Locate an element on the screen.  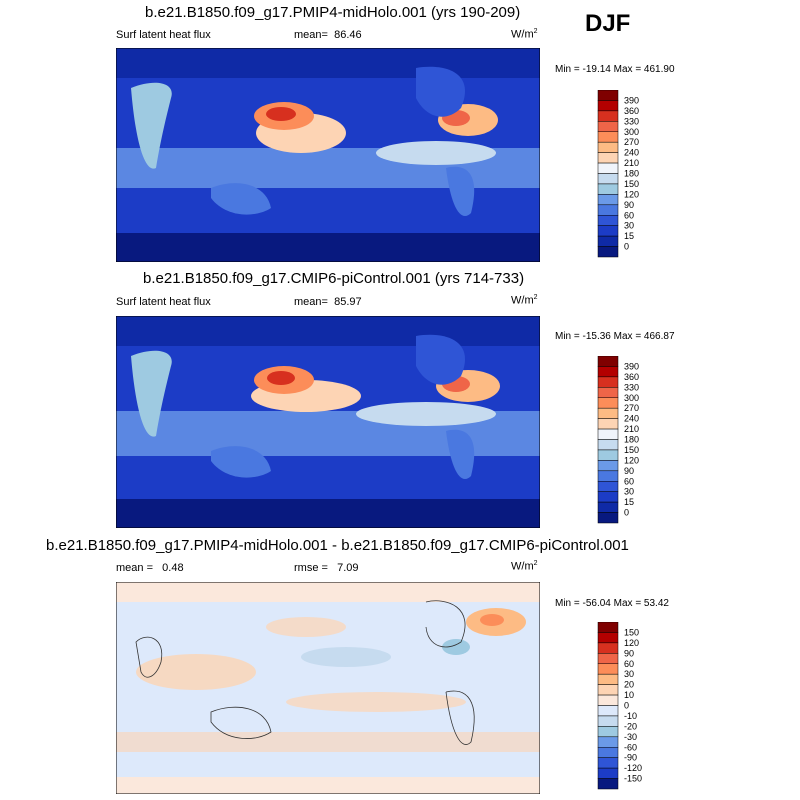
panel1-mean-value: 86.46 is located at coordinates (348, 35).